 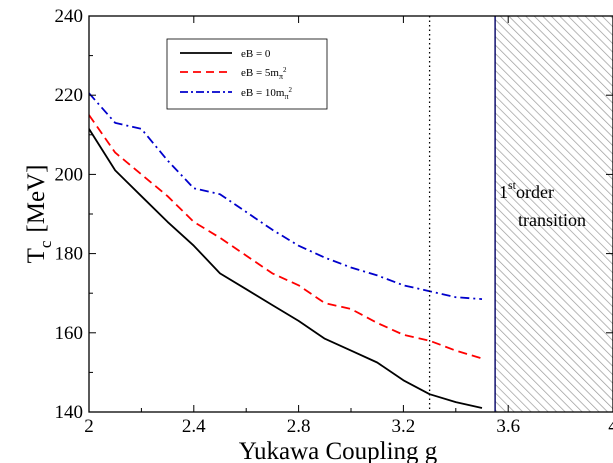 What do you see at coordinates (45, 244) in the screenshot?
I see `y-axis-title-sub: c` at bounding box center [45, 244].